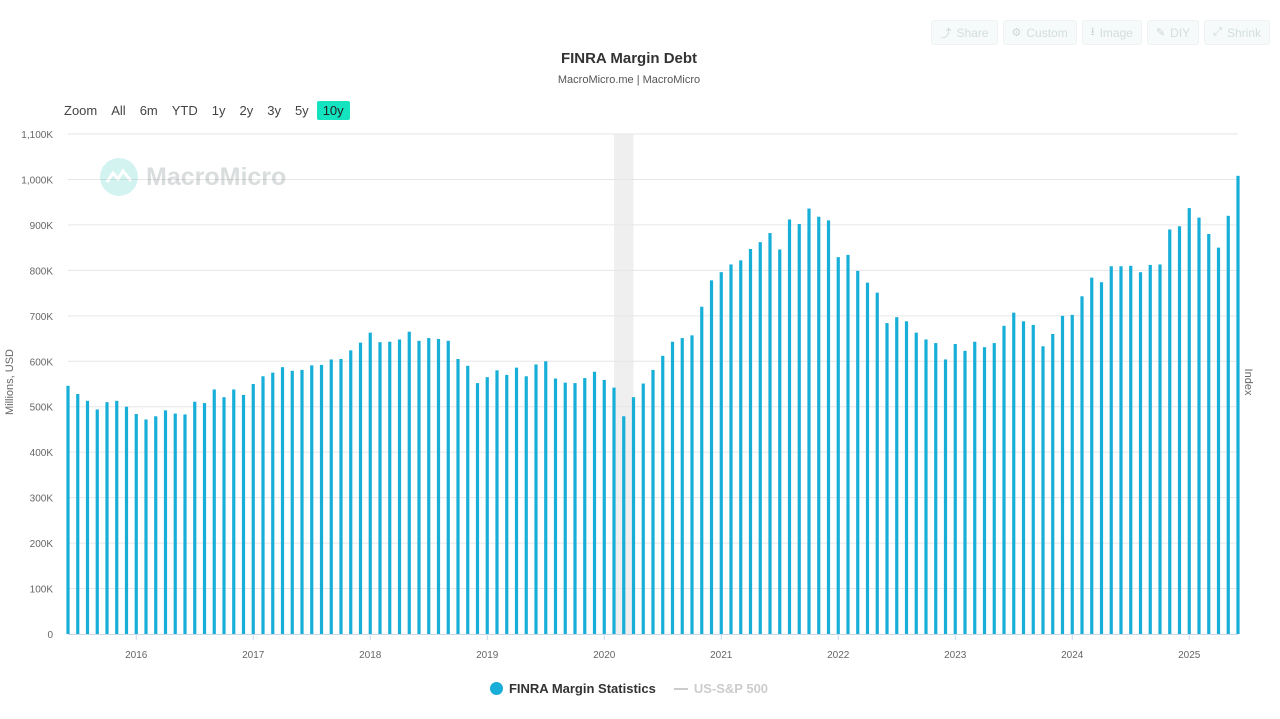 The width and height of the screenshot is (1280, 719). Describe the element at coordinates (136, 655) in the screenshot. I see `x-tick-label: 2016` at that location.